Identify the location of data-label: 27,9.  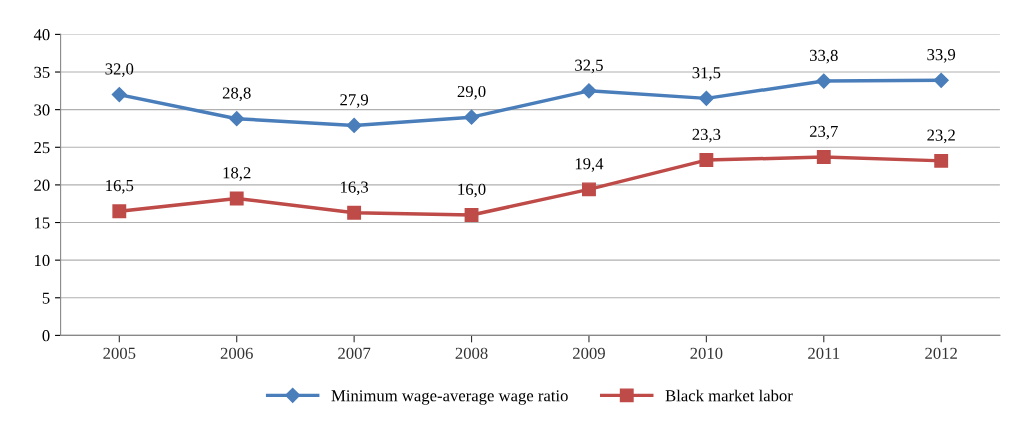
(354, 101).